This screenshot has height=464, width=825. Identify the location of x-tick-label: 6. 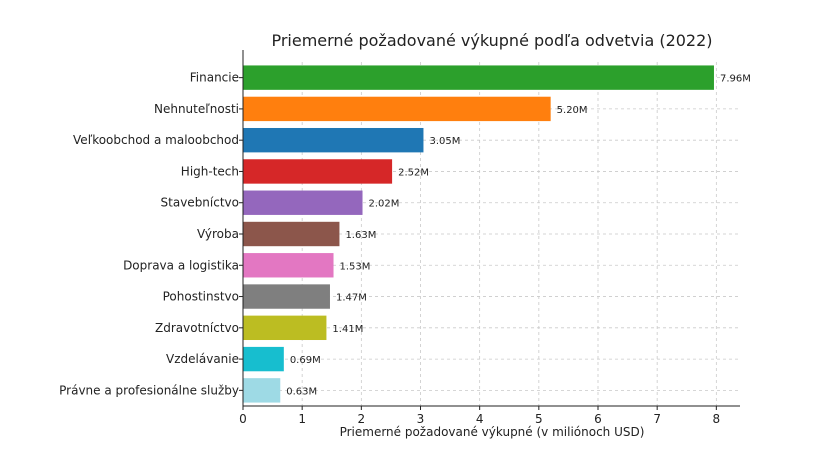
(598, 419).